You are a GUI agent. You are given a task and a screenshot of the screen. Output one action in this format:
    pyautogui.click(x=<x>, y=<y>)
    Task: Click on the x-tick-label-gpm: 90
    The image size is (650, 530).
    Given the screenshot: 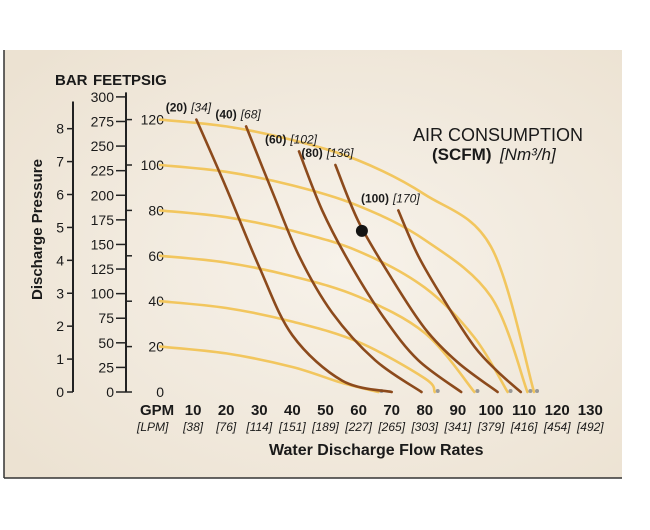 What is the action you would take?
    pyautogui.click(x=458, y=410)
    